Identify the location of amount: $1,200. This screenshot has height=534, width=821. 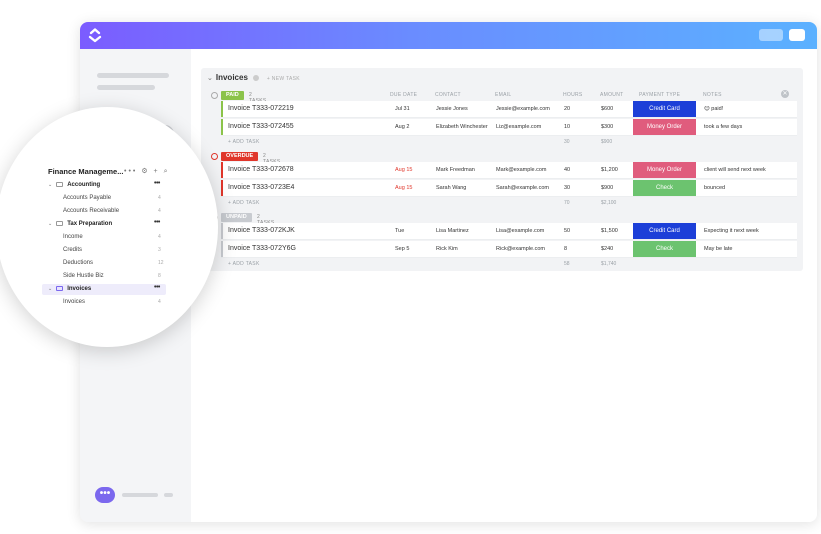
(609, 170).